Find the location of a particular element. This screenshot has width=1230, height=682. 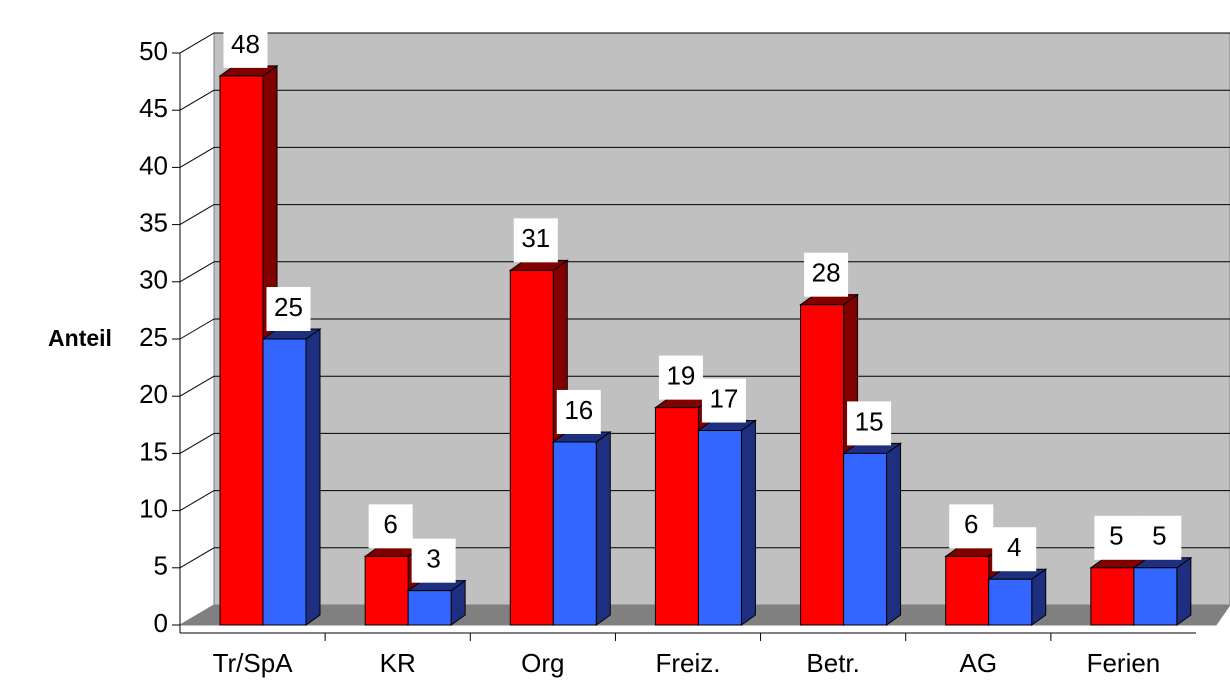

data-label: 31 is located at coordinates (535, 238).